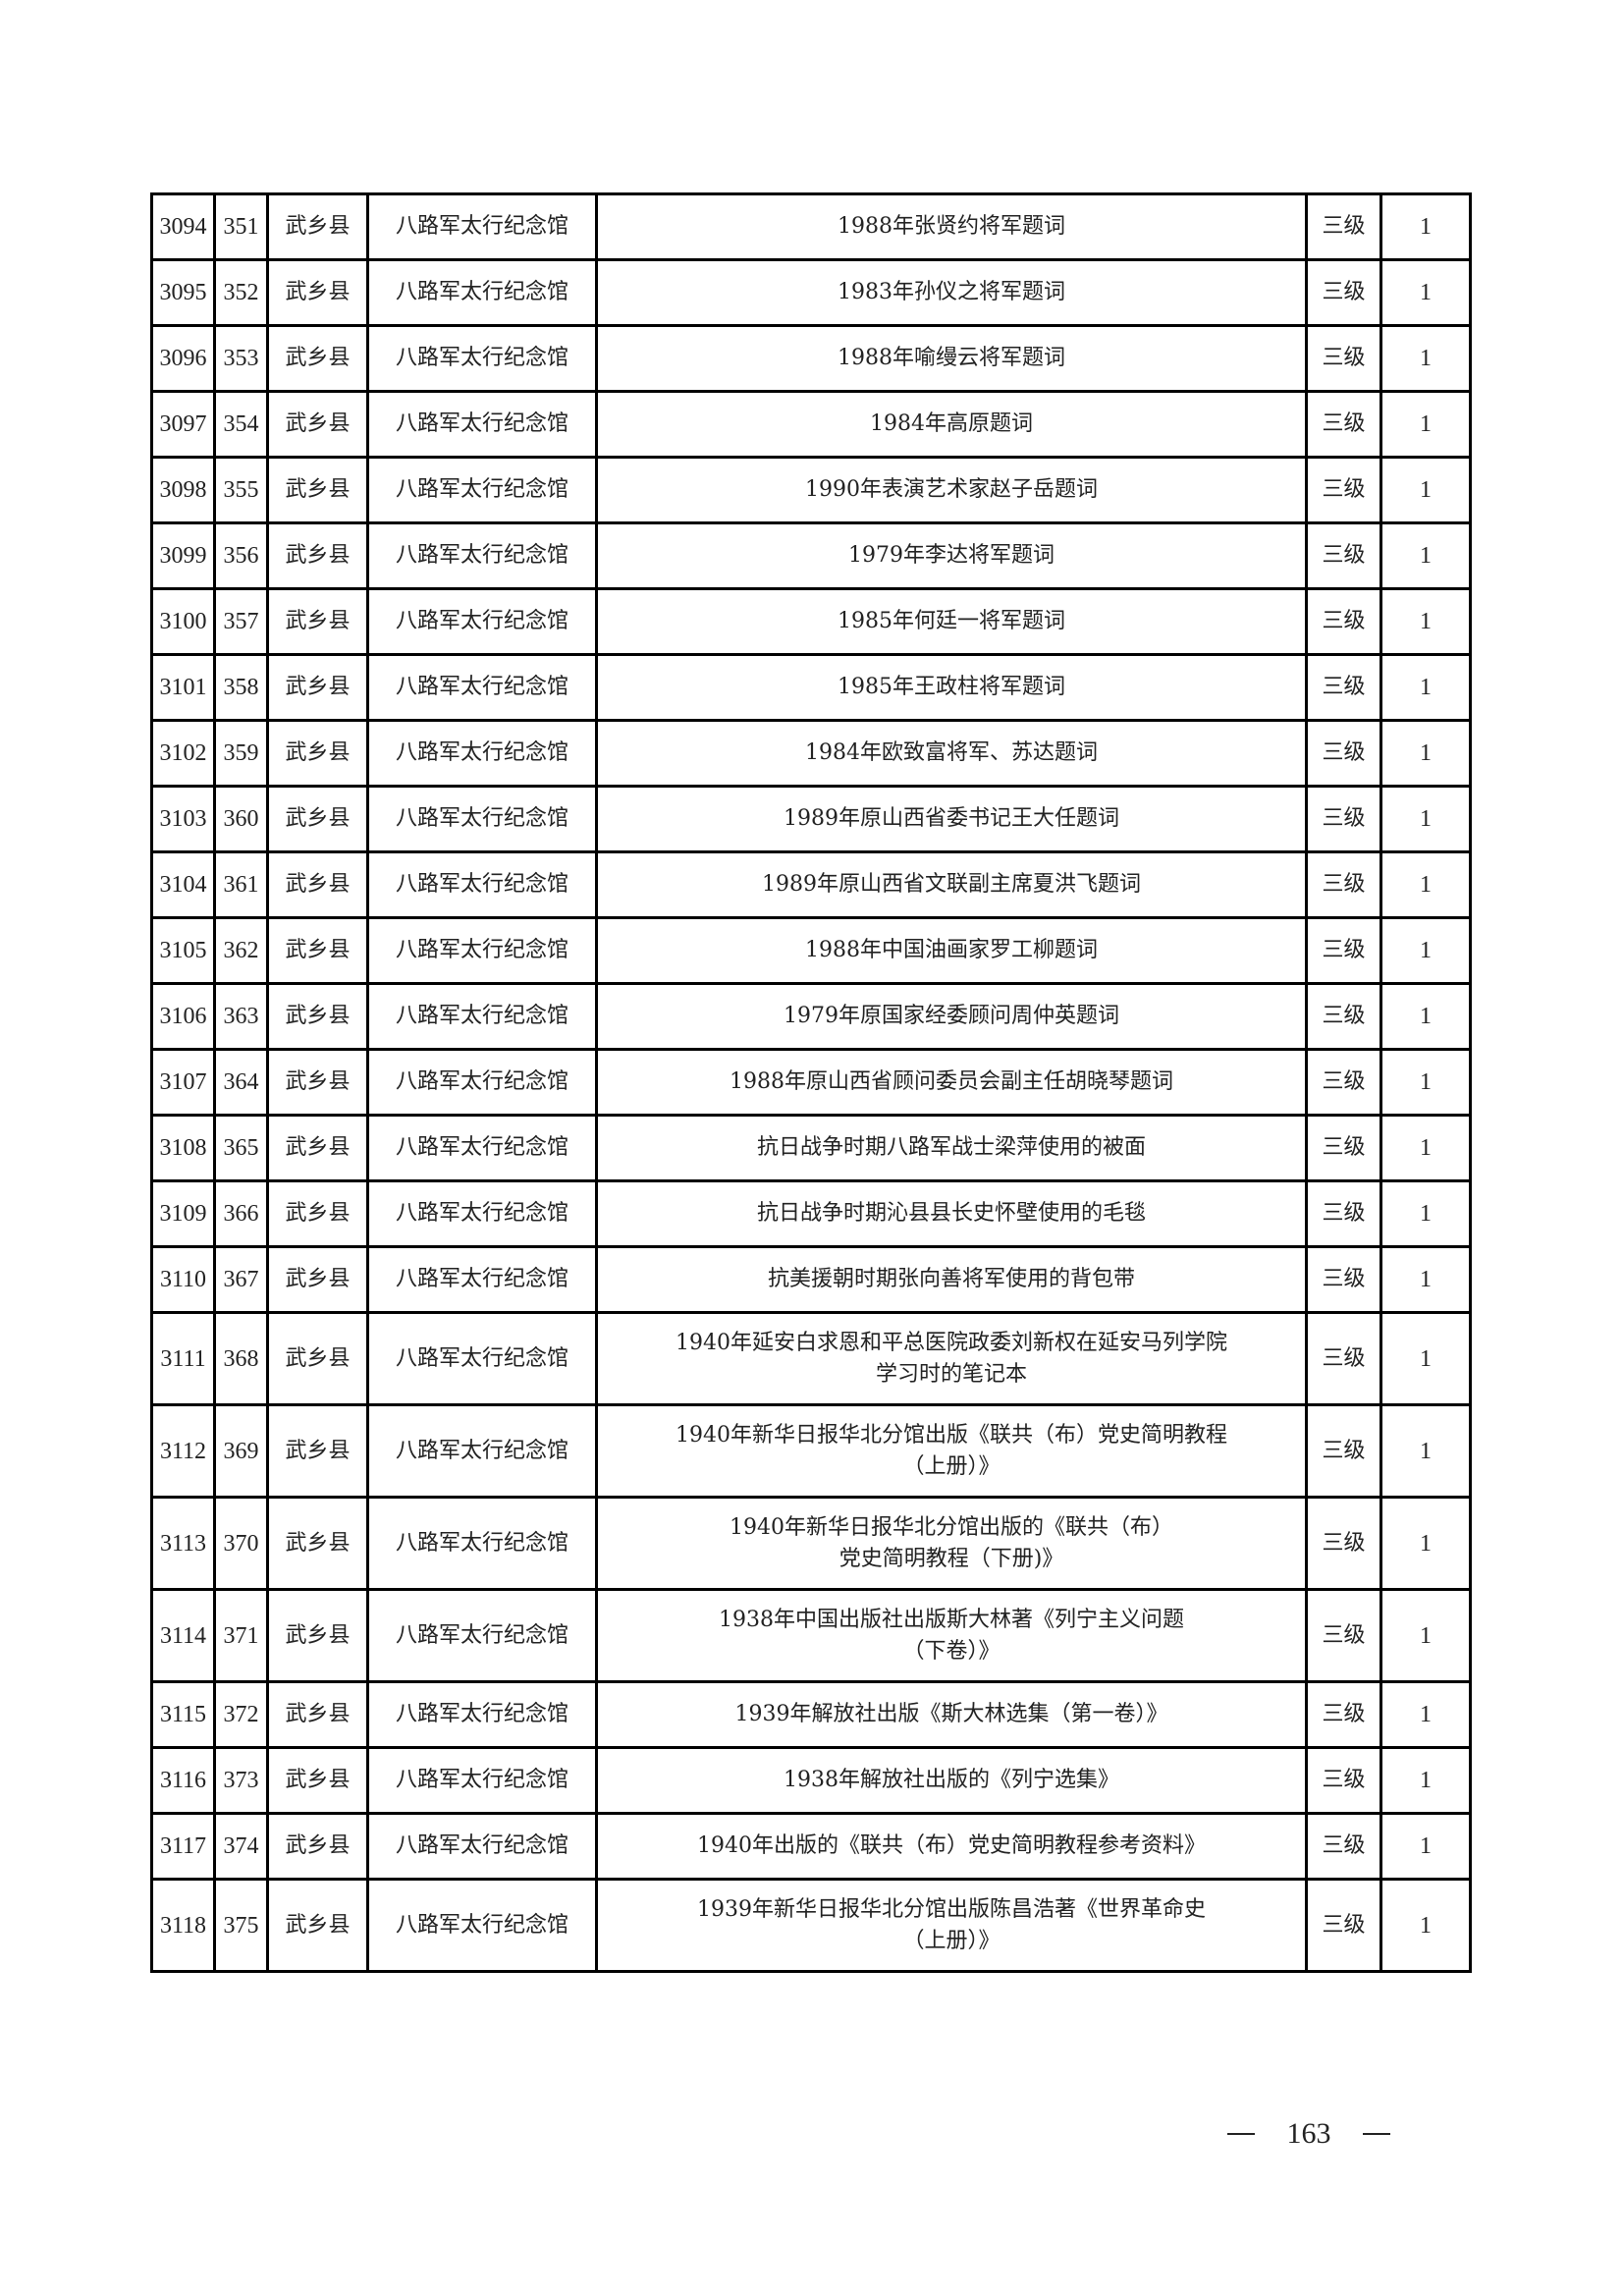 The width and height of the screenshot is (1623, 2296). Describe the element at coordinates (241, 753) in the screenshot. I see `cell-sub-text: 359` at that location.